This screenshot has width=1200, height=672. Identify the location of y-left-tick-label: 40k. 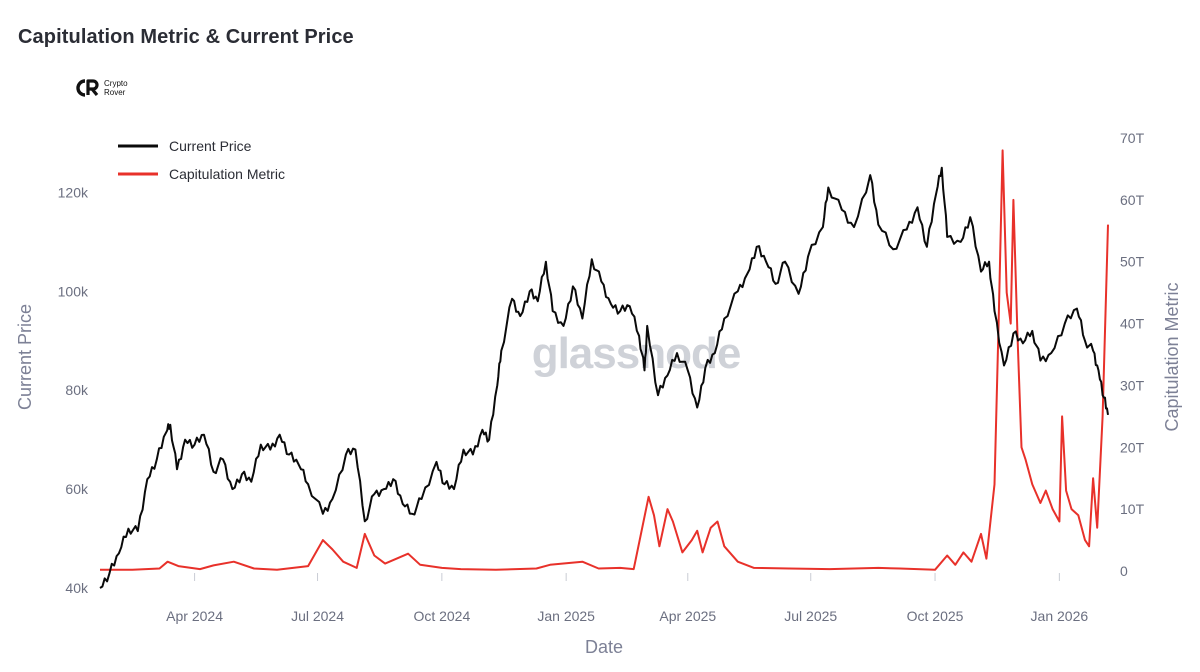
(77, 588).